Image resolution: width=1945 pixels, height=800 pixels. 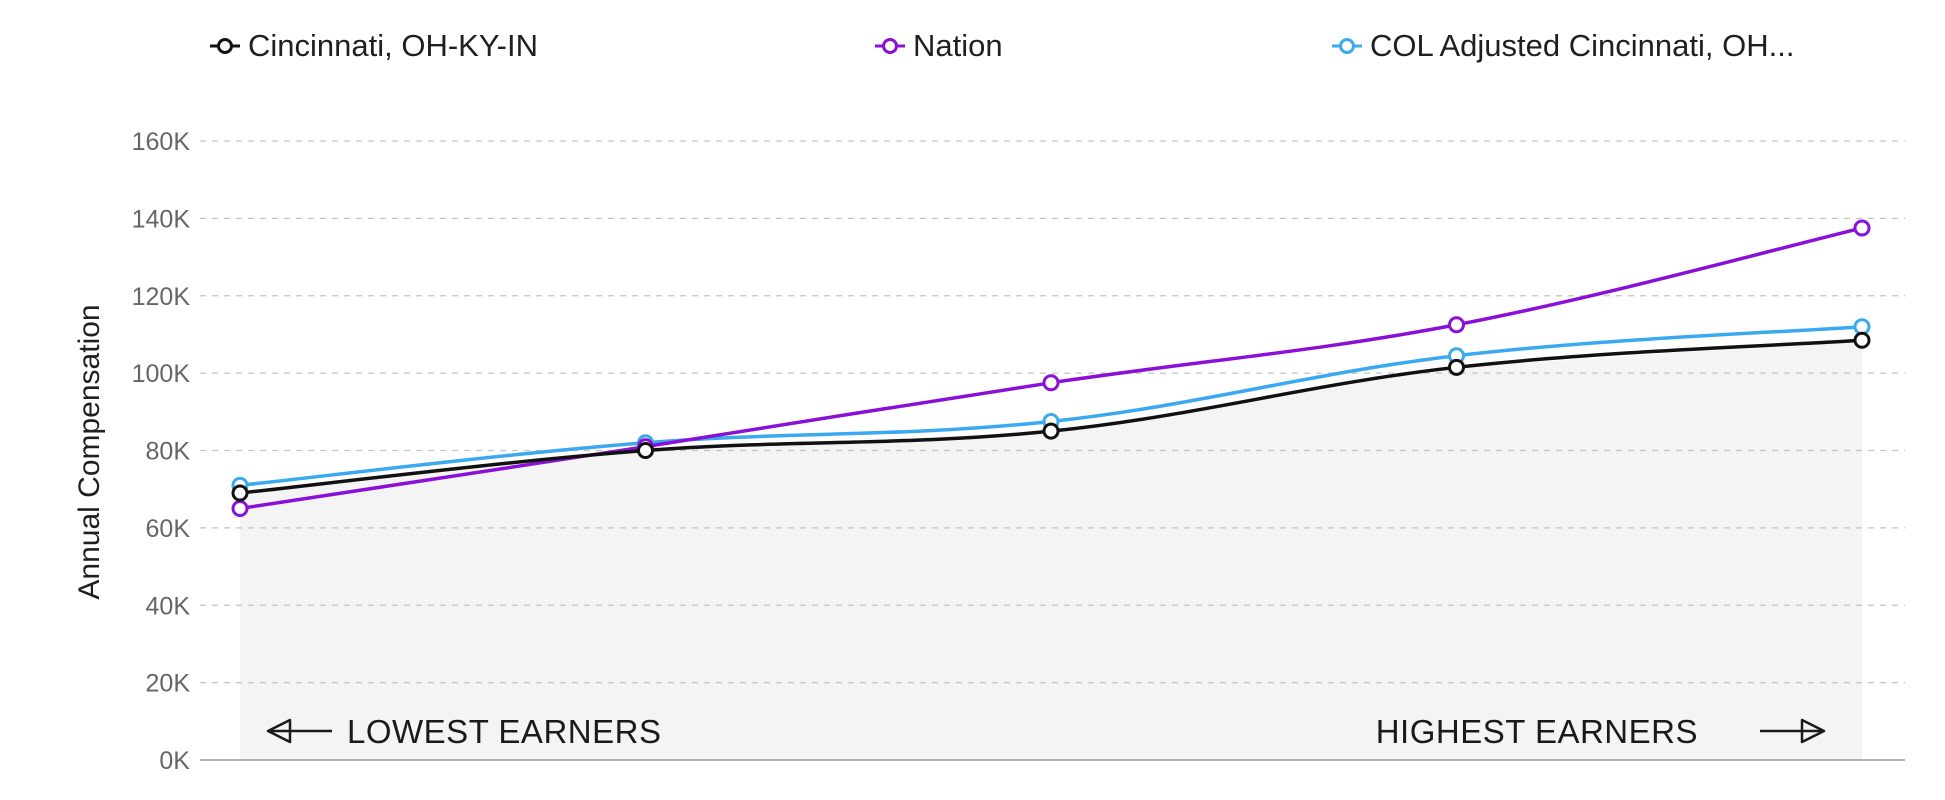 I want to click on lowest-earners-label: LOWEST EARNERS, so click(x=504, y=731).